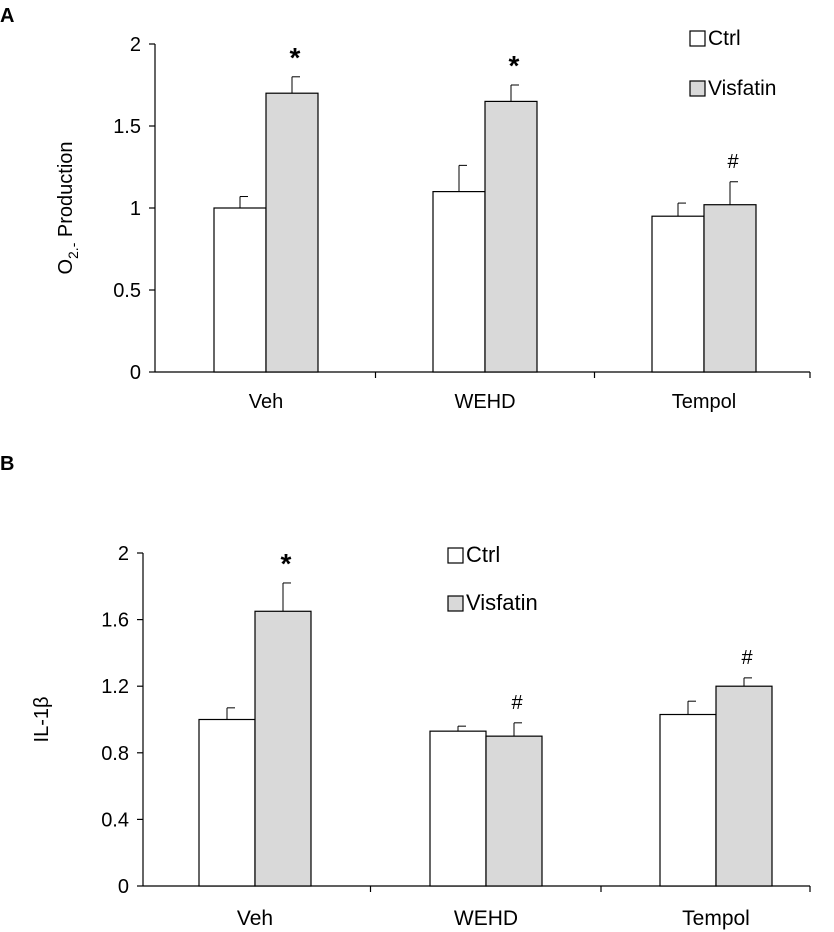 The height and width of the screenshot is (932, 834). What do you see at coordinates (115, 754) in the screenshot?
I see `y-tick-label: 0.8` at bounding box center [115, 754].